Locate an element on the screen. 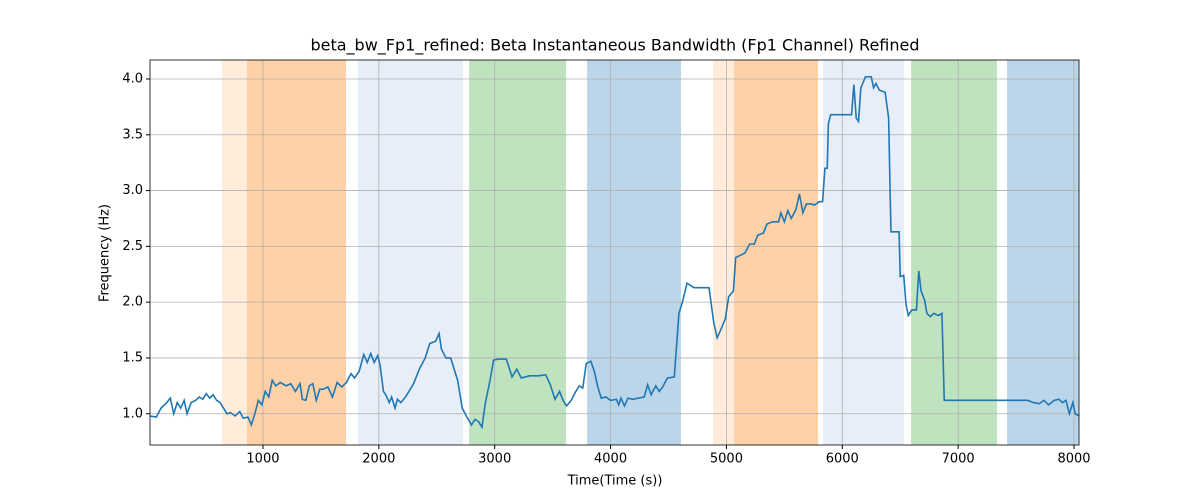 This screenshot has height=500, width=1200. x-tick-label: 8000 is located at coordinates (1073, 459).